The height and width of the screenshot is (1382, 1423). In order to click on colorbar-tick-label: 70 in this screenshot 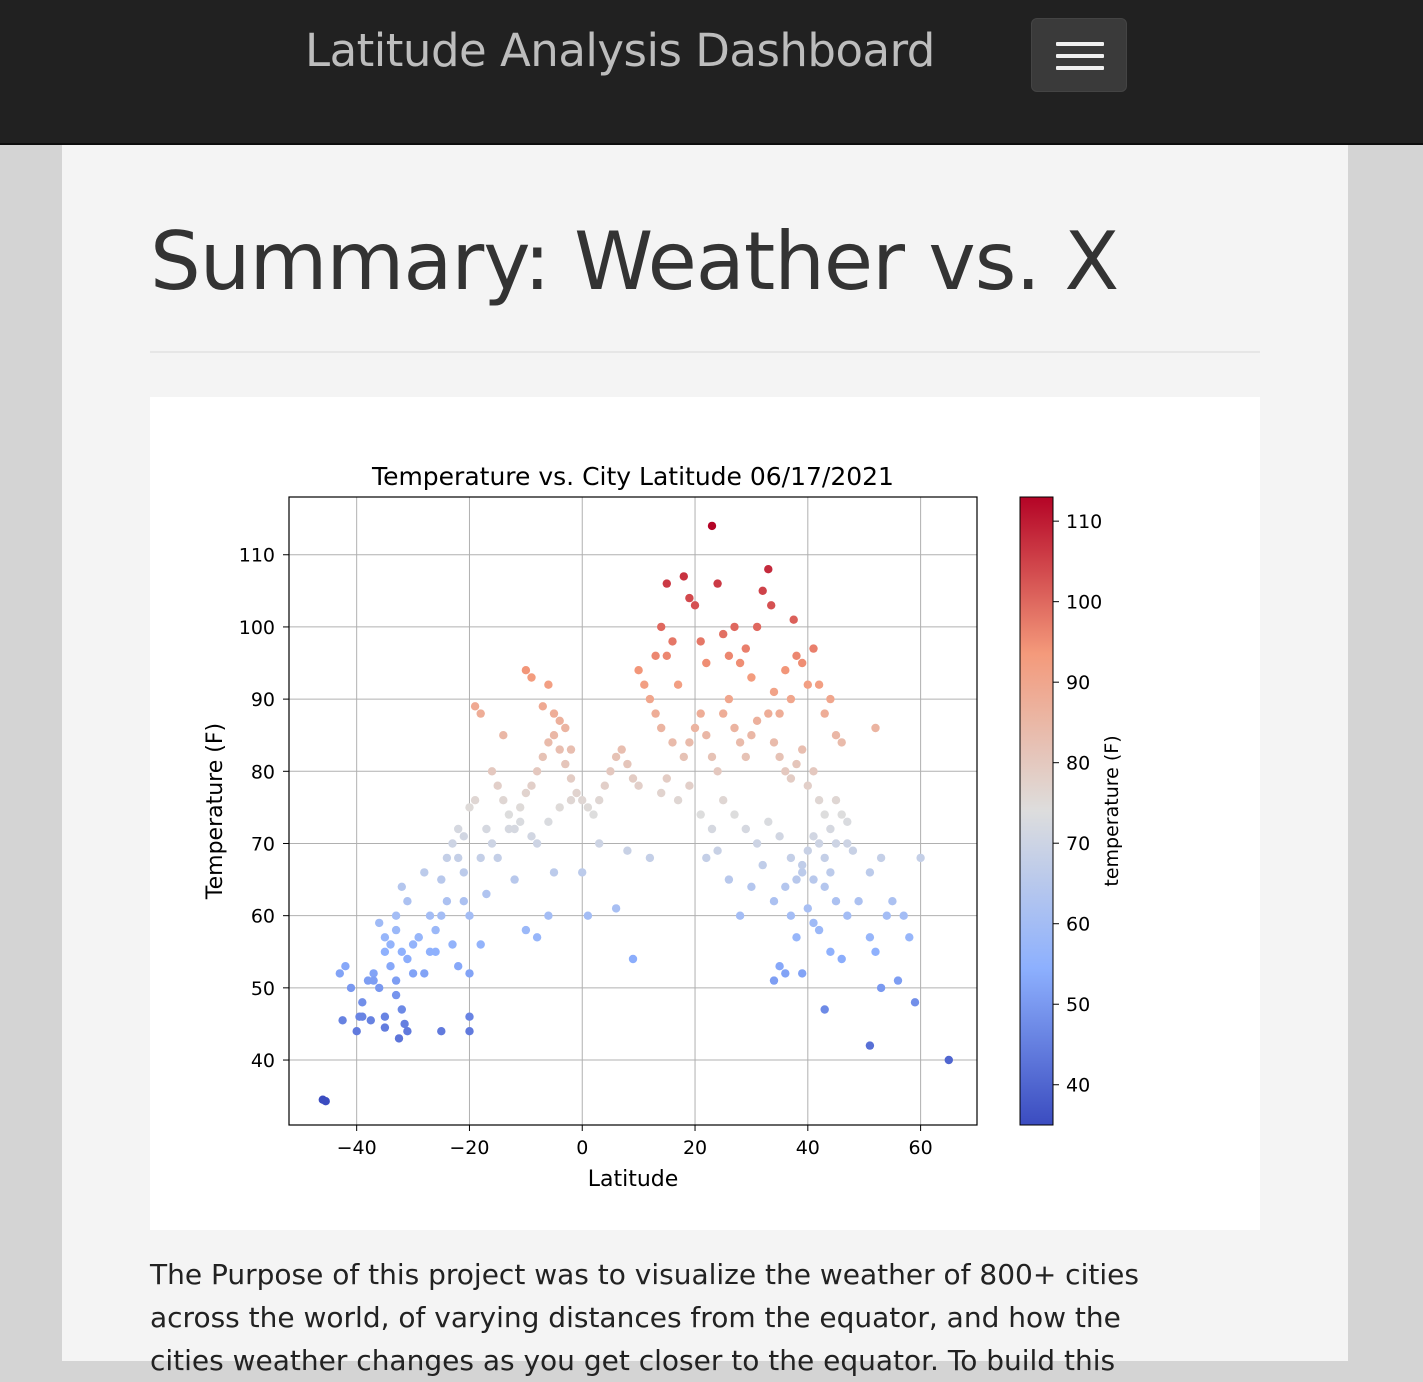, I will do `click(1078, 844)`.